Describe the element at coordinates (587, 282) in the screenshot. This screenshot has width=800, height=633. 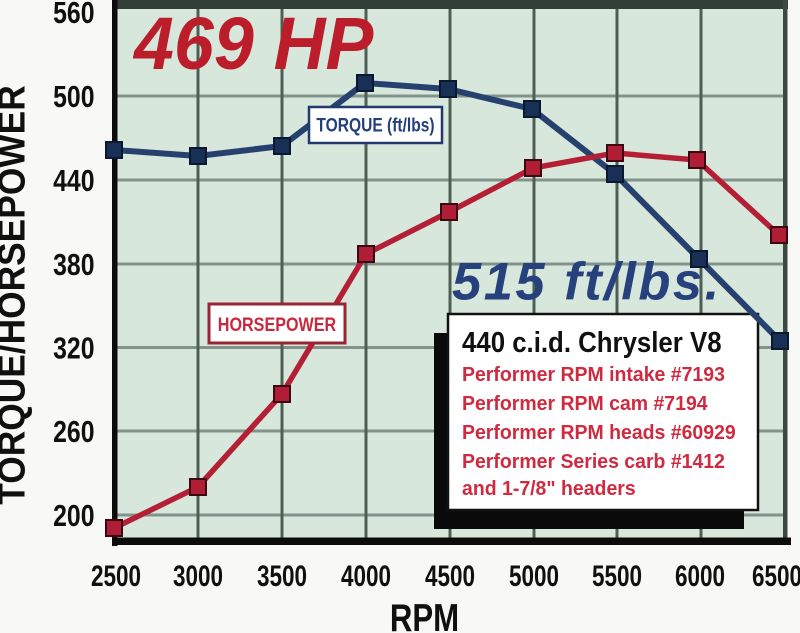
I see `svg-text: 515 ft/lbs.` at that location.